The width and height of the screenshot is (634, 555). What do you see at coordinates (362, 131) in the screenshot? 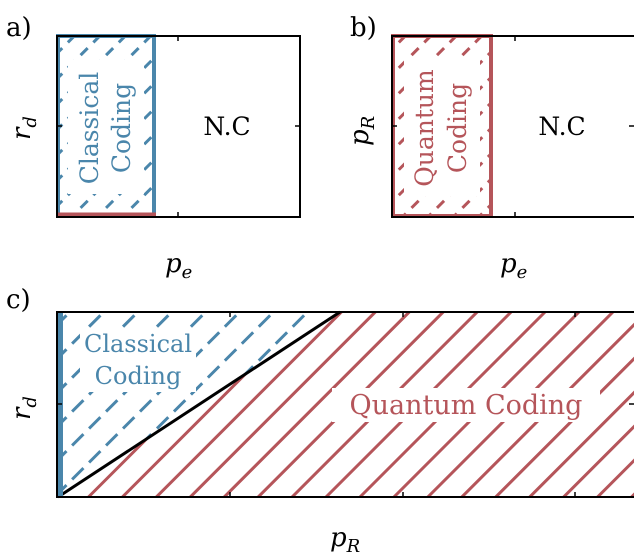
I see `y-axis-label: pR` at bounding box center [362, 131].